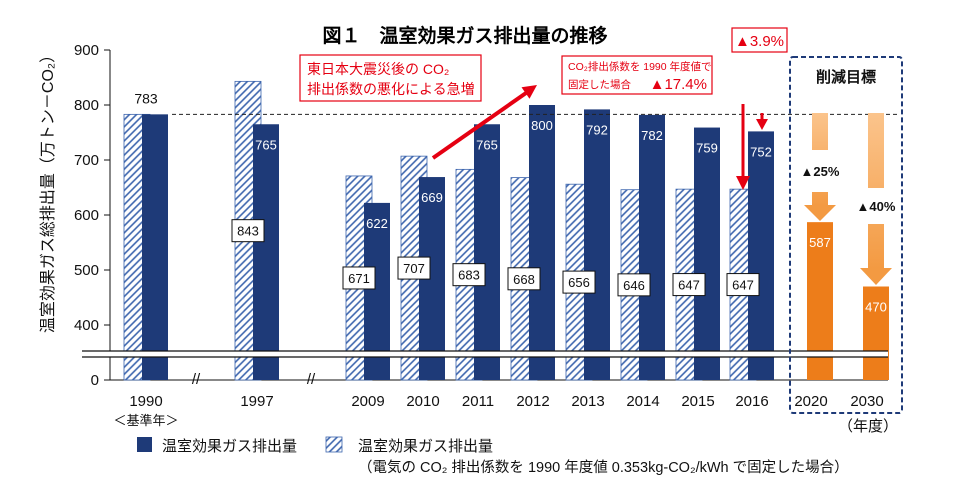 The image size is (960, 478). I want to click on data-label-fixed-factor-1997: 843, so click(248, 231).